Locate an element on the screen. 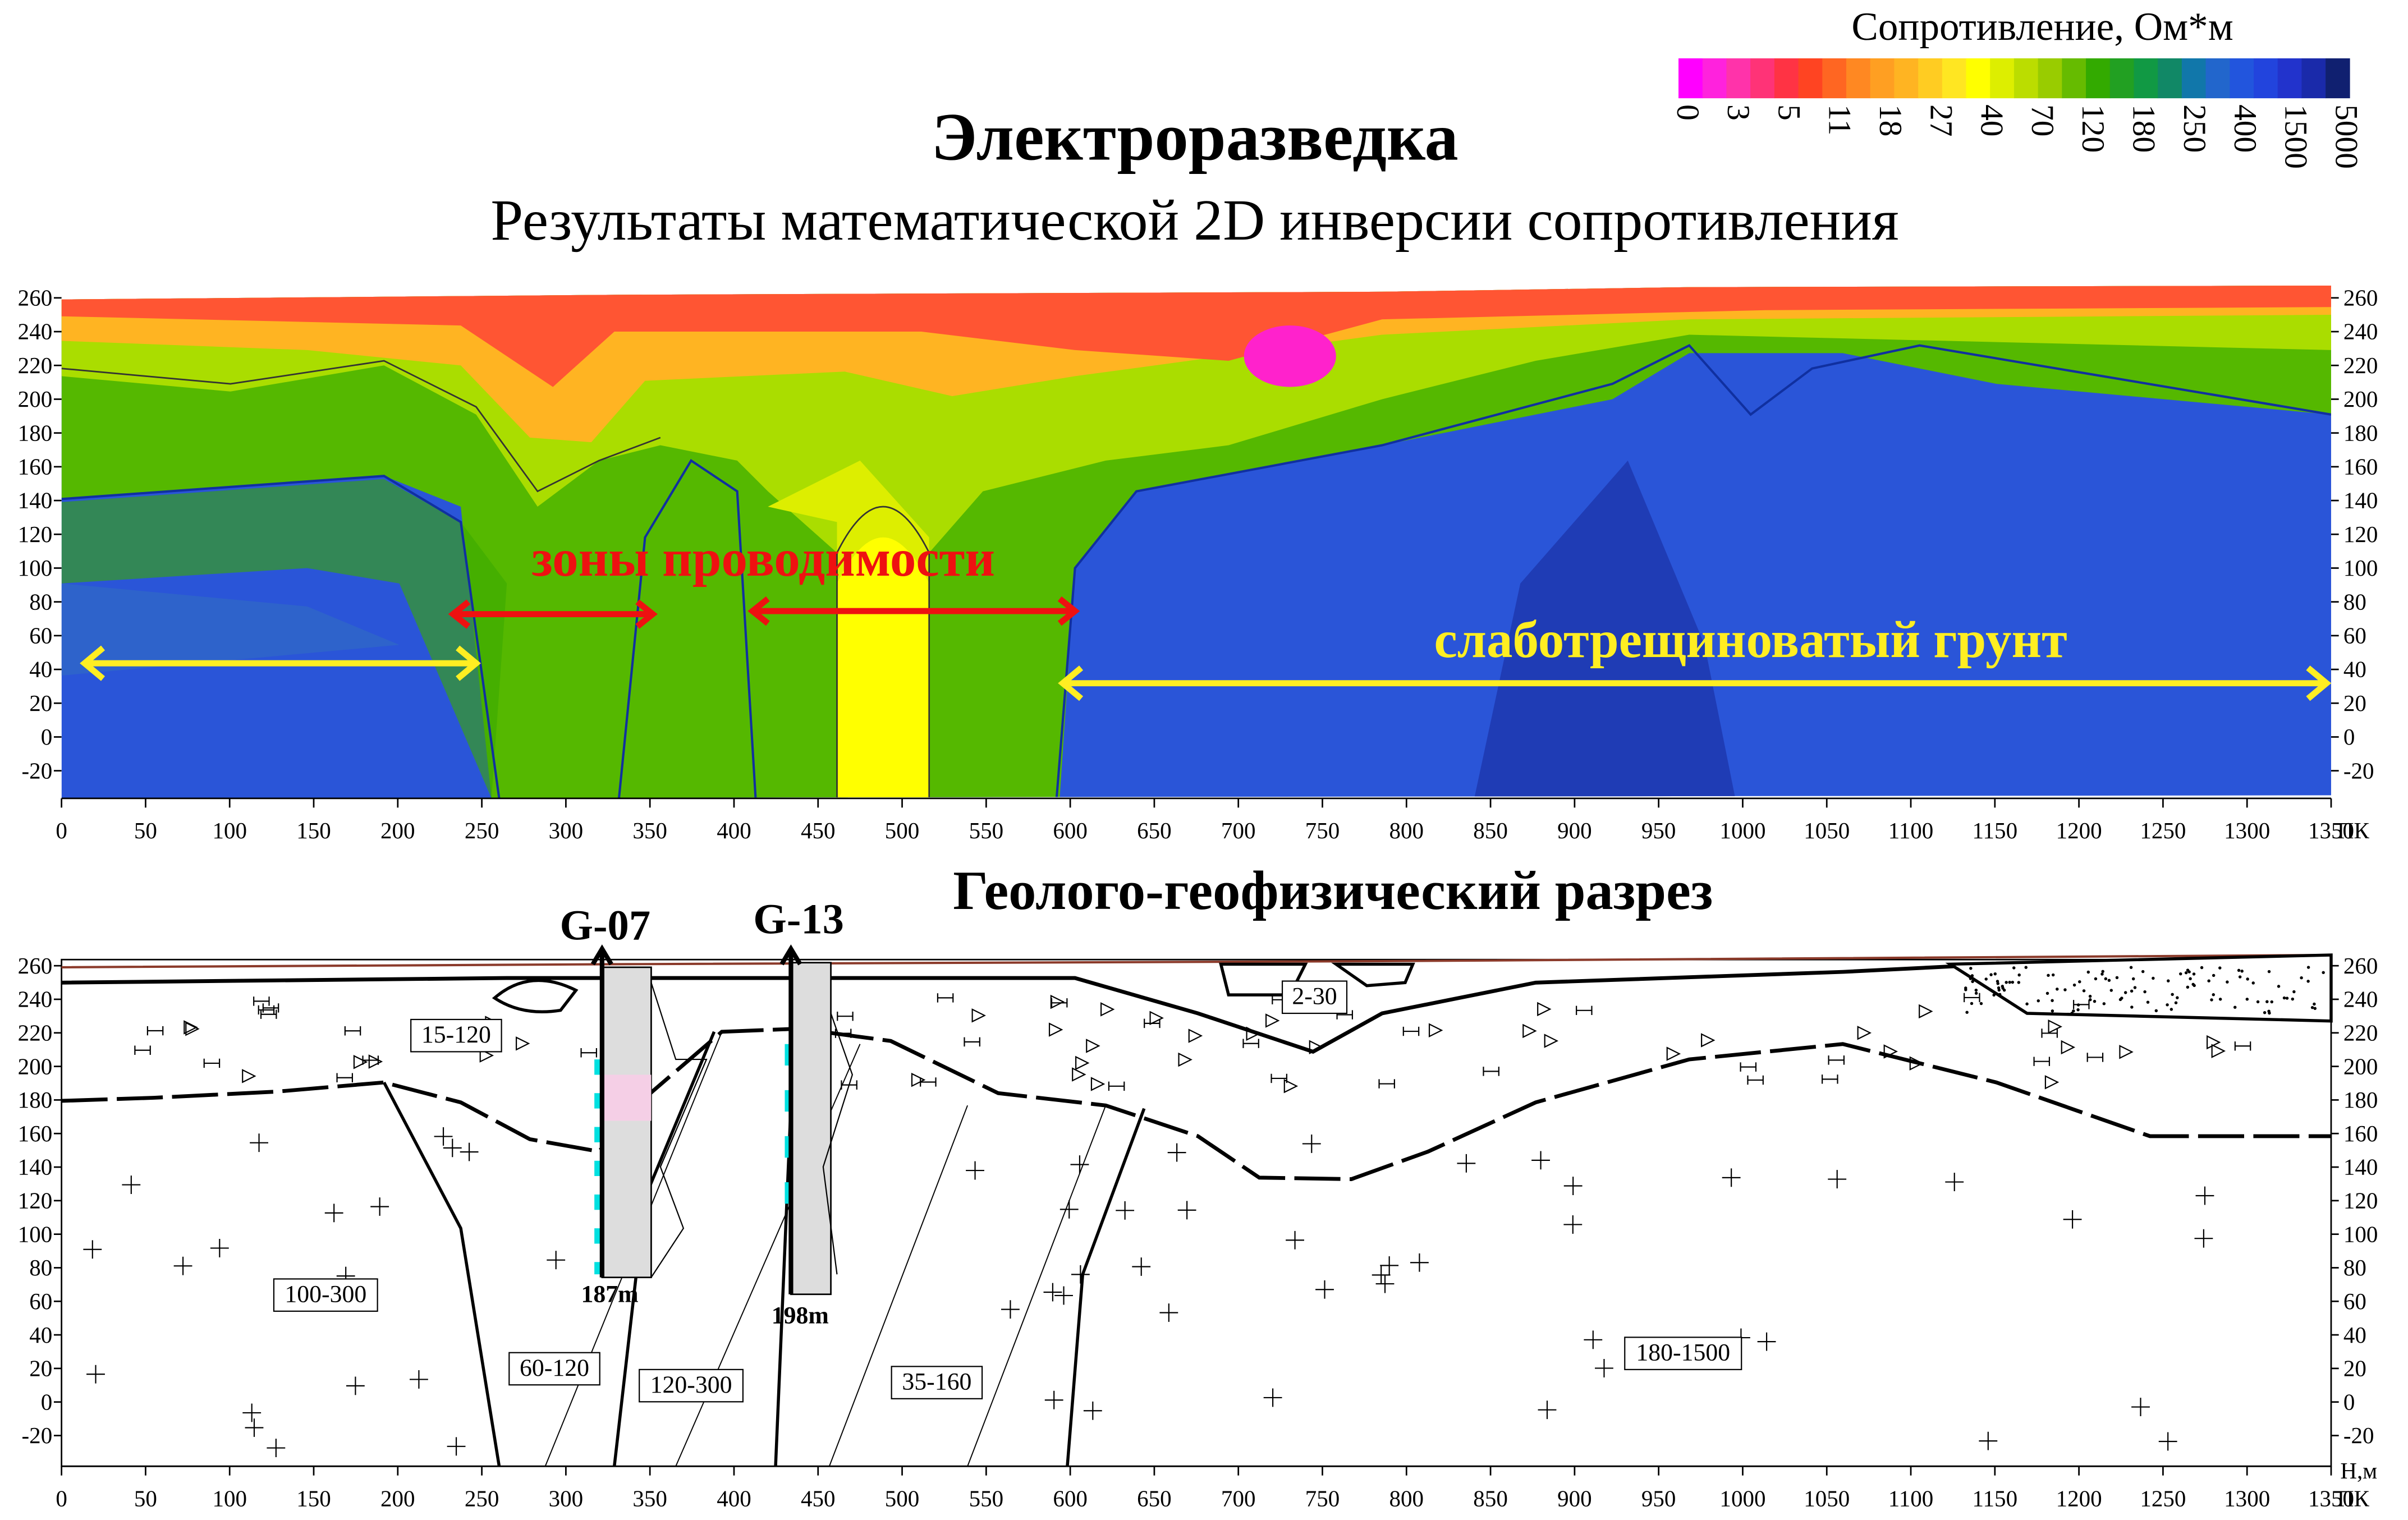 This screenshot has width=2408, height=1520. x-tick-label: 1200 is located at coordinates (2079, 1498).